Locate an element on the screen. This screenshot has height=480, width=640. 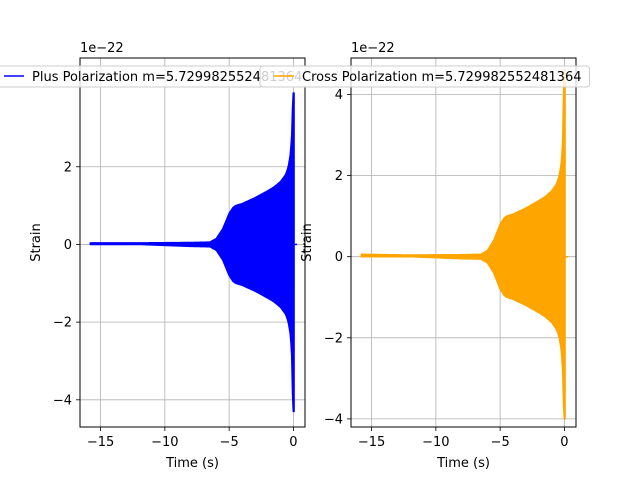
right-y-axis-label: Strain is located at coordinates (307, 242).